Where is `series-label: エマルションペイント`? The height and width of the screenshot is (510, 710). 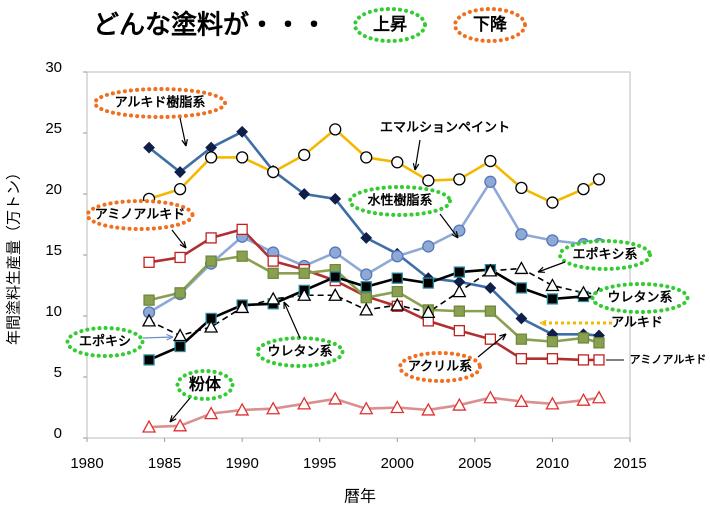 series-label: エマルションペイント is located at coordinates (445, 128).